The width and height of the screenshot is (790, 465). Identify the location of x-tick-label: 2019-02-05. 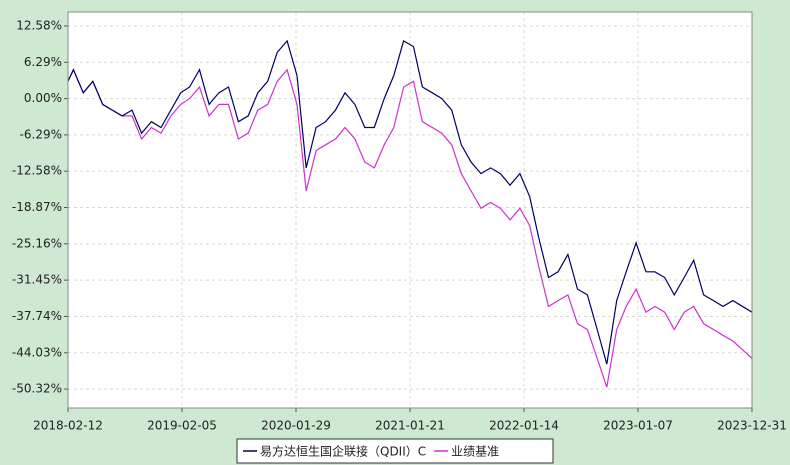
(182, 426).